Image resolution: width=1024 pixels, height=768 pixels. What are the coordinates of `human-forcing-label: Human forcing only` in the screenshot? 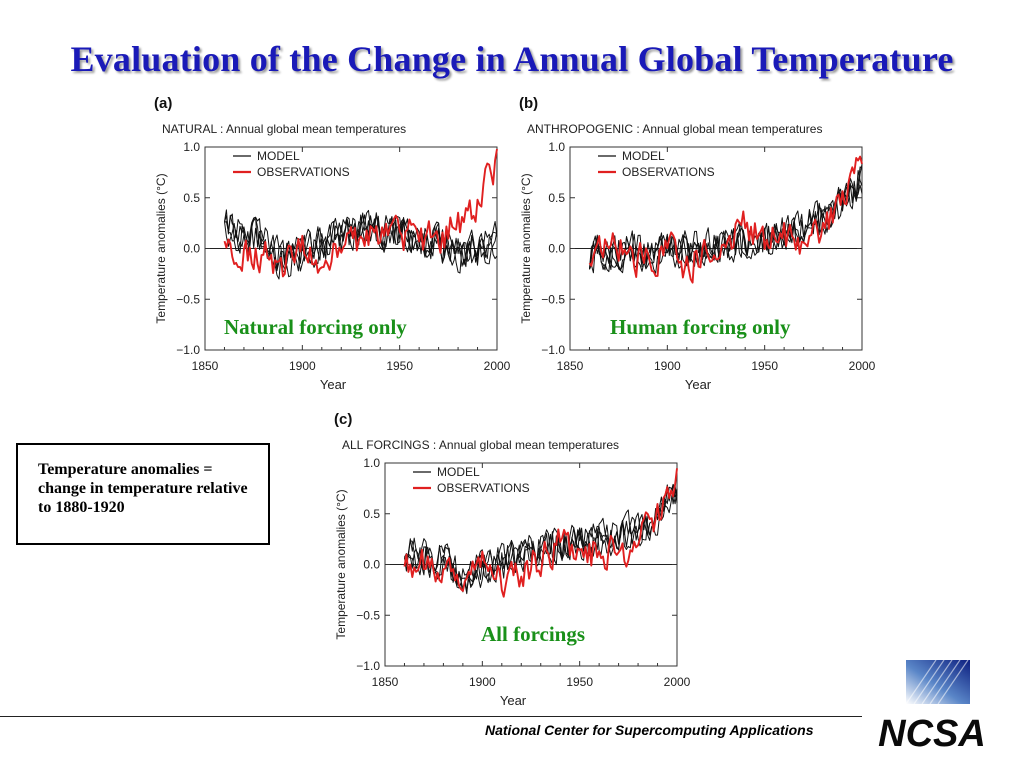 It's located at (700, 327).